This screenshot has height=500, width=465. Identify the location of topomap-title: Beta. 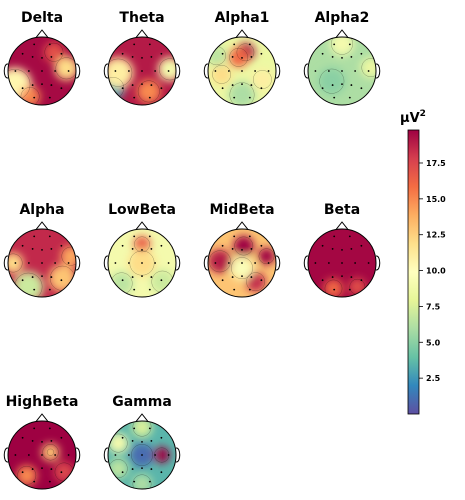
(342, 210).